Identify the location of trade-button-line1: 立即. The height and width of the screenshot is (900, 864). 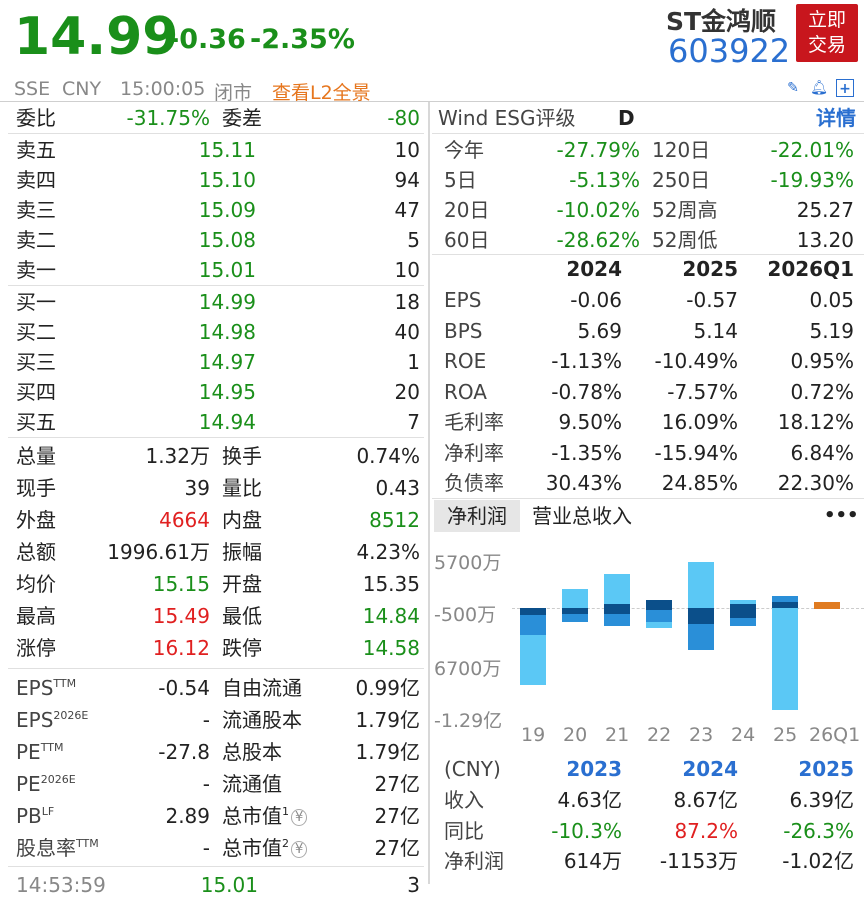
(826, 20).